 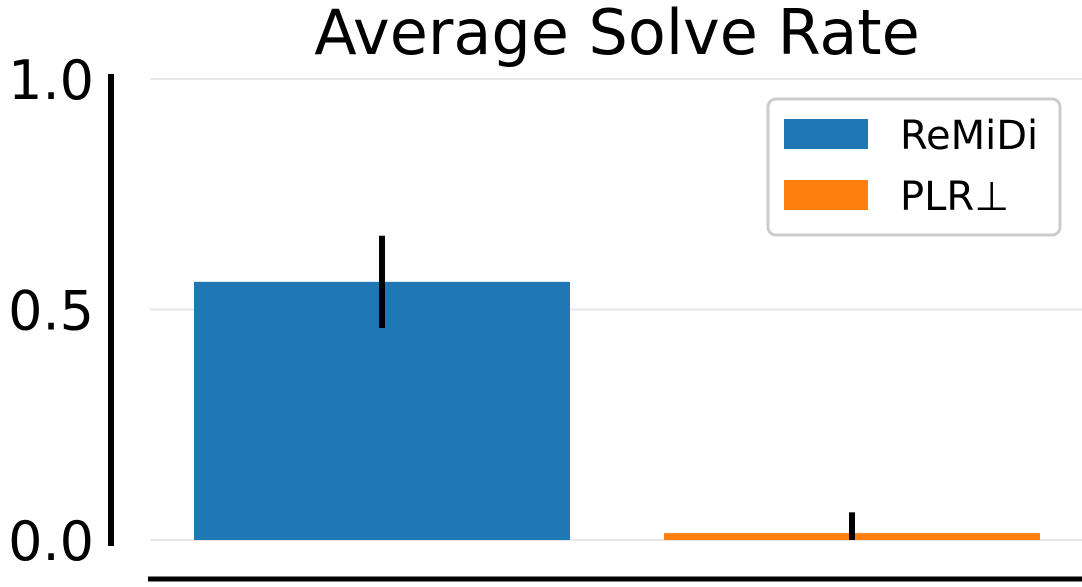 I want to click on y-tick-label: 0.0, so click(x=51, y=541).